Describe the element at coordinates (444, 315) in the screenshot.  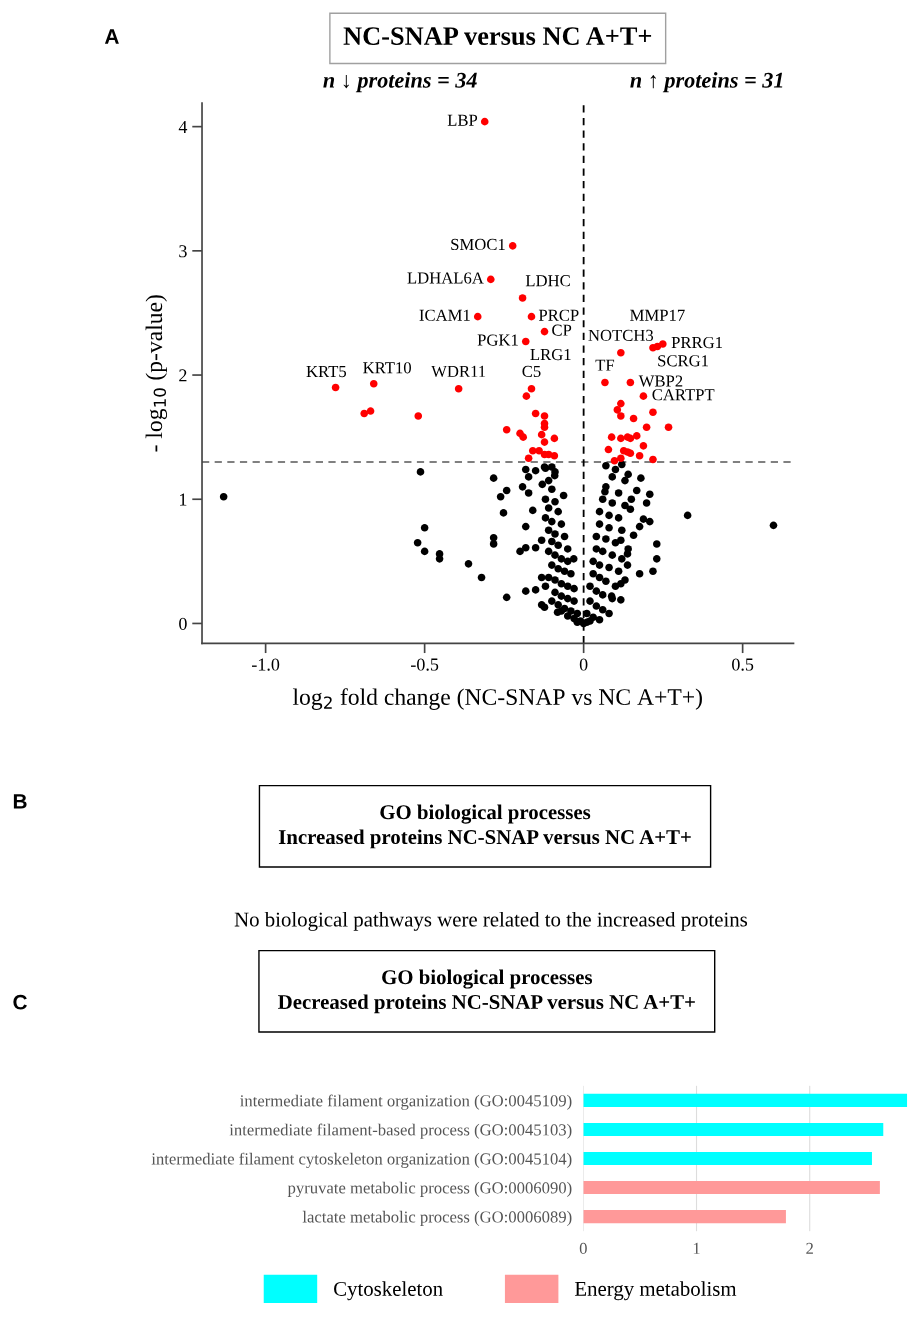
I see `annotation: ICAM1` at that location.